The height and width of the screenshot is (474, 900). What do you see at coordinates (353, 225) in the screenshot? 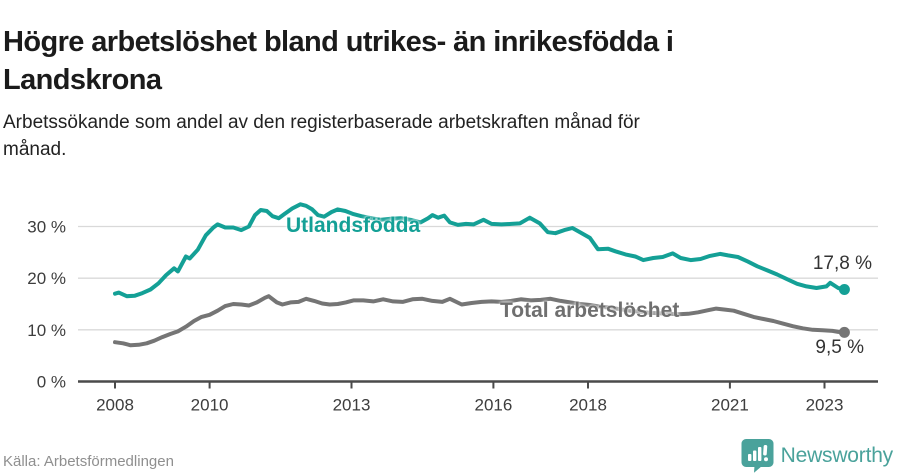
I see `series-label-utlandsfodda: Utlandsfödda` at bounding box center [353, 225].